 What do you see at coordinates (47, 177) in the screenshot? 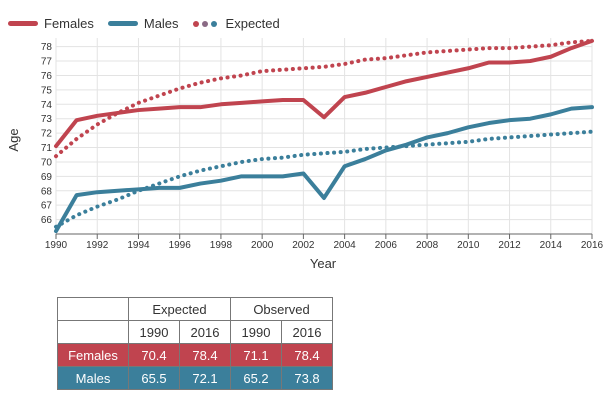
I see `y-tick-label: 69` at bounding box center [47, 177].